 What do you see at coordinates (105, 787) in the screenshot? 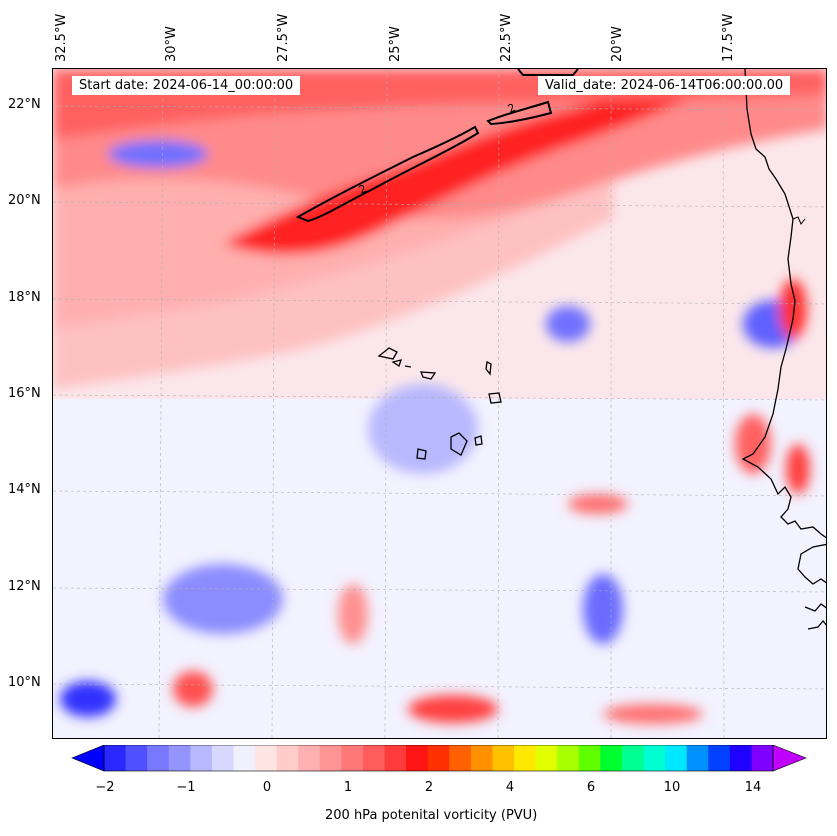
I see `cbar-tick-neg2: −2` at bounding box center [105, 787].